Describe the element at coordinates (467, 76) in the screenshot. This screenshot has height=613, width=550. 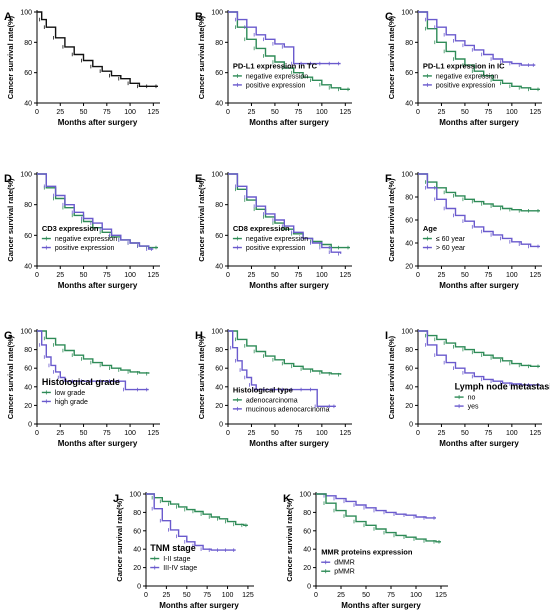
I see `legend-label-1: negative expression` at that location.